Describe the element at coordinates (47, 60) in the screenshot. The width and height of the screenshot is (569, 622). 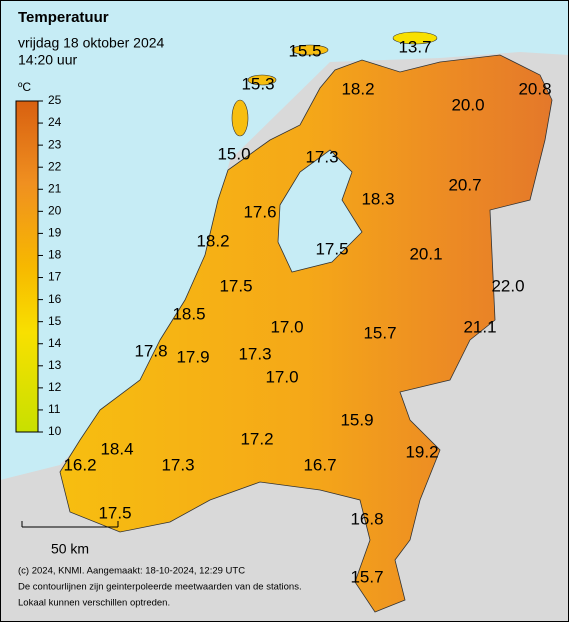
I see `time: 14:20 uur` at that location.